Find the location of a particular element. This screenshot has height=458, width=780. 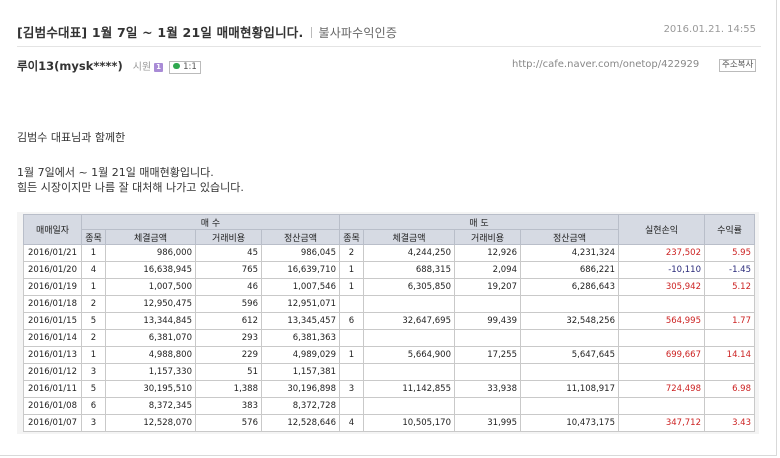

table-row: 2016/01/08 6 8,372,345 383 8,372,728 is located at coordinates (389, 406).